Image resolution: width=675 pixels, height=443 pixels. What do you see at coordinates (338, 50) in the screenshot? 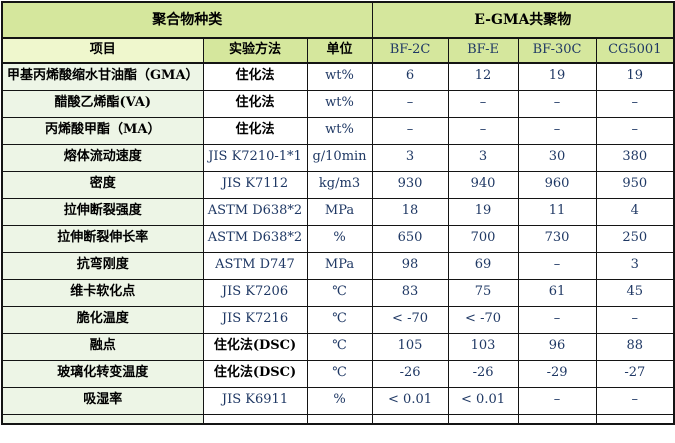
I see `column-header-row: 项目 实验方法 单位 BF-2C BF-E BF-30C CG5001` at bounding box center [338, 50].